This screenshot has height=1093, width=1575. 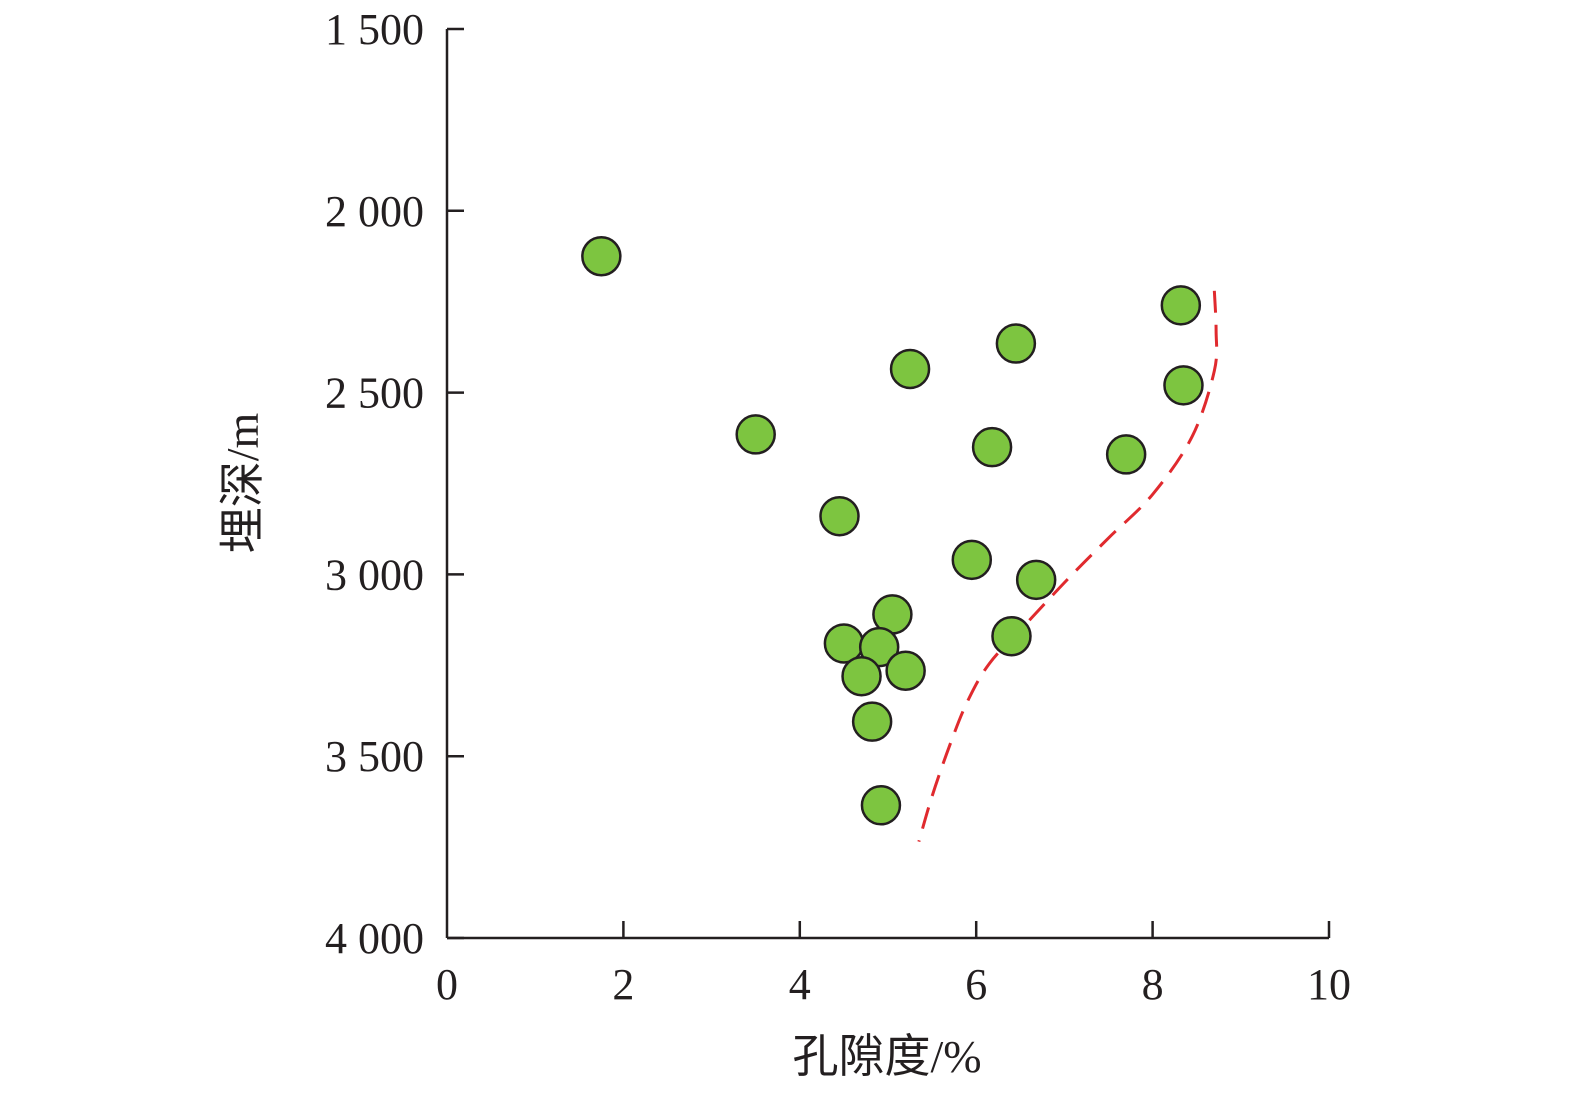 What do you see at coordinates (1153, 984) in the screenshot?
I see `x-tick-label: 8` at bounding box center [1153, 984].